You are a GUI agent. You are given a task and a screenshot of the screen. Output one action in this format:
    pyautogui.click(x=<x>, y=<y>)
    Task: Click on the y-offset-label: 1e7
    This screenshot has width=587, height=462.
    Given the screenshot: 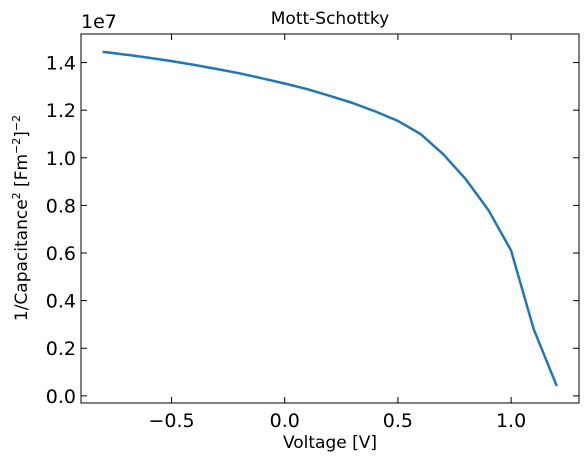 What is the action you would take?
    pyautogui.click(x=99, y=22)
    